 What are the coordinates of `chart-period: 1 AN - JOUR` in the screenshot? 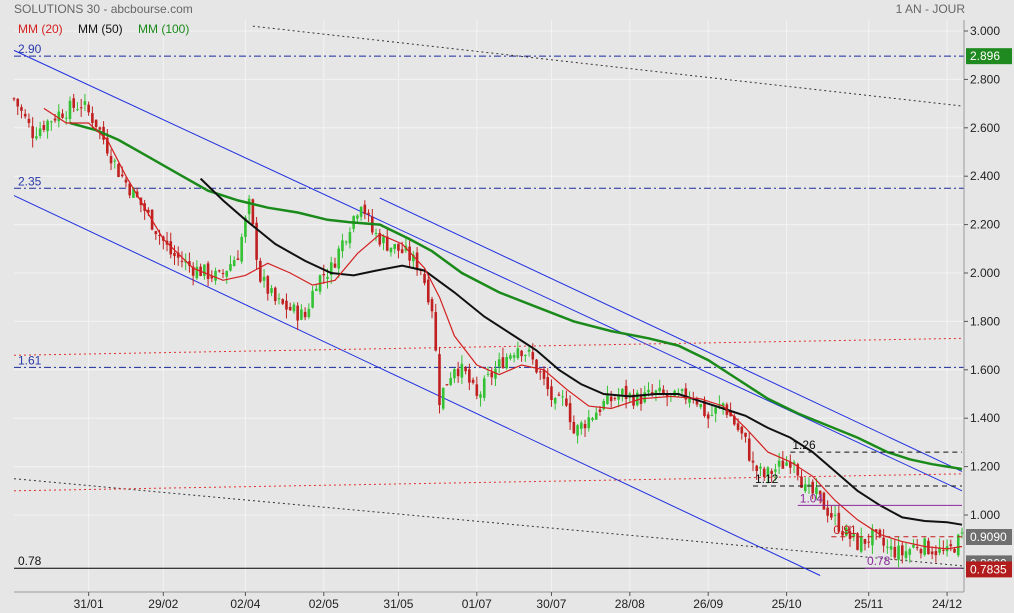 It's located at (931, 9).